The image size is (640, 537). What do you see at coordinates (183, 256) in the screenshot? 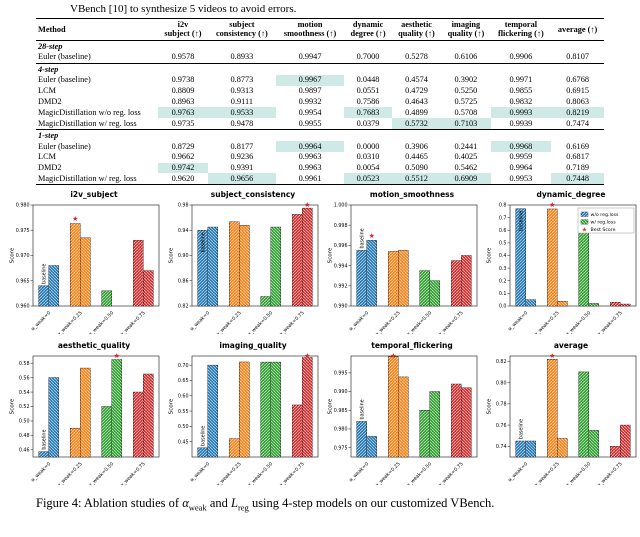
I see `svg-text: 0.90` at bounding box center [183, 256].